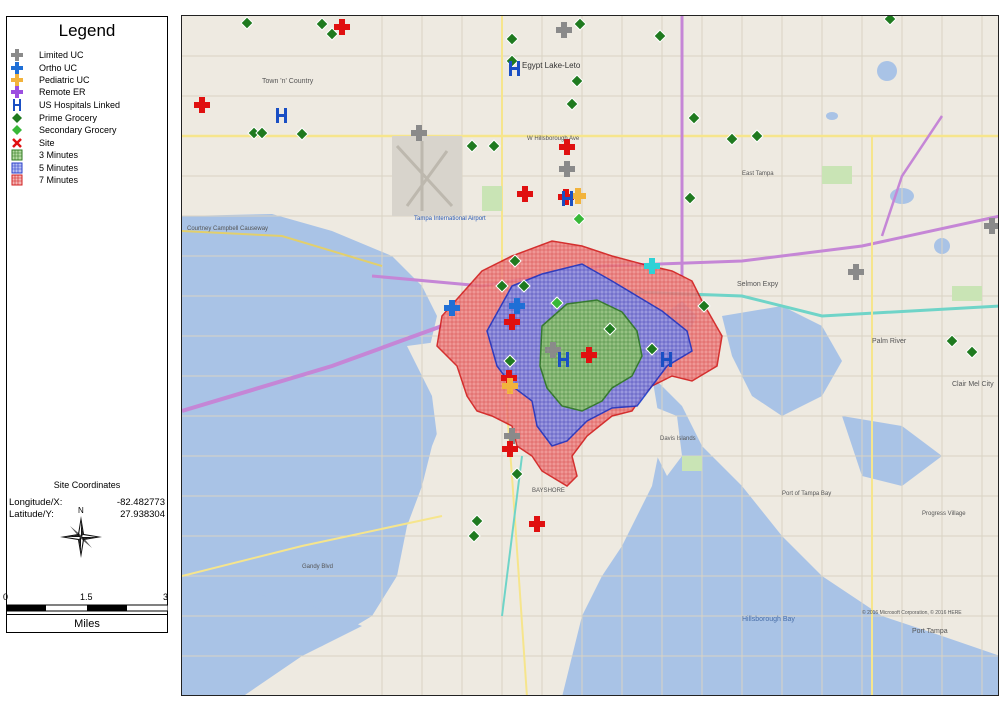 Image resolution: width=1008 pixels, height=720 pixels. Describe the element at coordinates (17, 80) in the screenshot. I see `orange-cross-icon` at that location.